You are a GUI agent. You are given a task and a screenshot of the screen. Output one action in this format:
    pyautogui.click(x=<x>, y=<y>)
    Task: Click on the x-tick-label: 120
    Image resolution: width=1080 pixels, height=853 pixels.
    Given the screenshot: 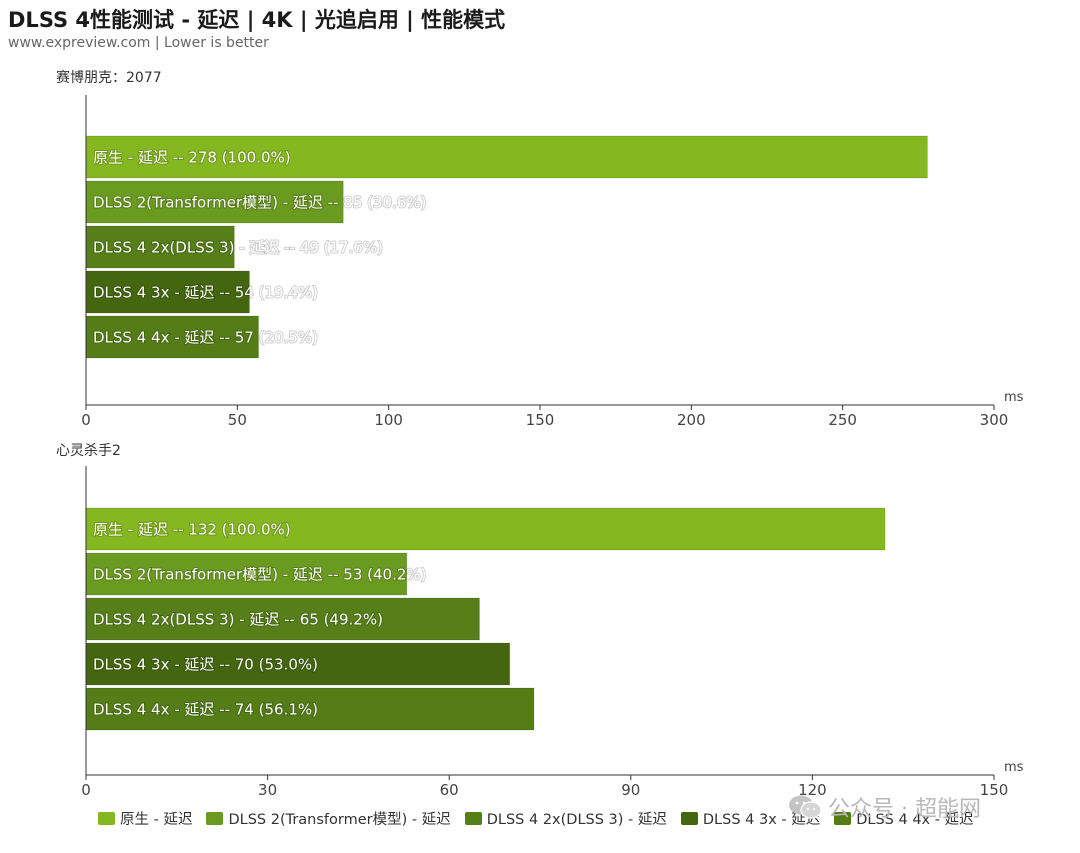 What is the action you would take?
    pyautogui.click(x=812, y=790)
    